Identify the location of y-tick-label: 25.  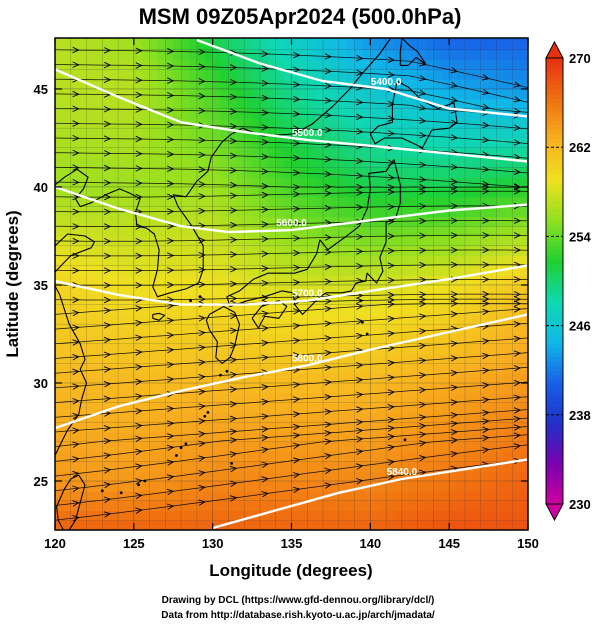
(41, 481).